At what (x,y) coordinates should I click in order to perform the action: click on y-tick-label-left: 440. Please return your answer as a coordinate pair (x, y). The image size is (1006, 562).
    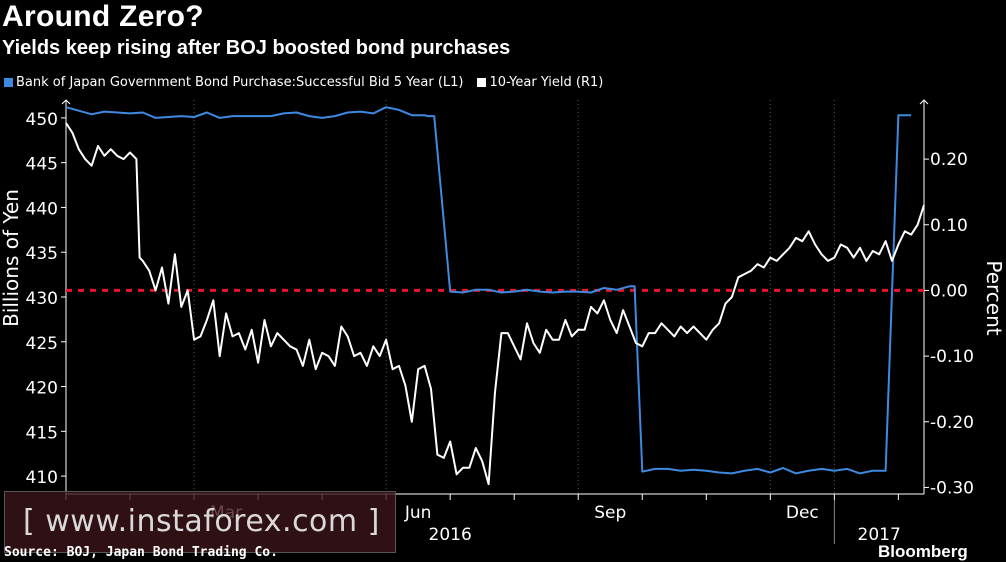
    Looking at the image, I should click on (42, 209).